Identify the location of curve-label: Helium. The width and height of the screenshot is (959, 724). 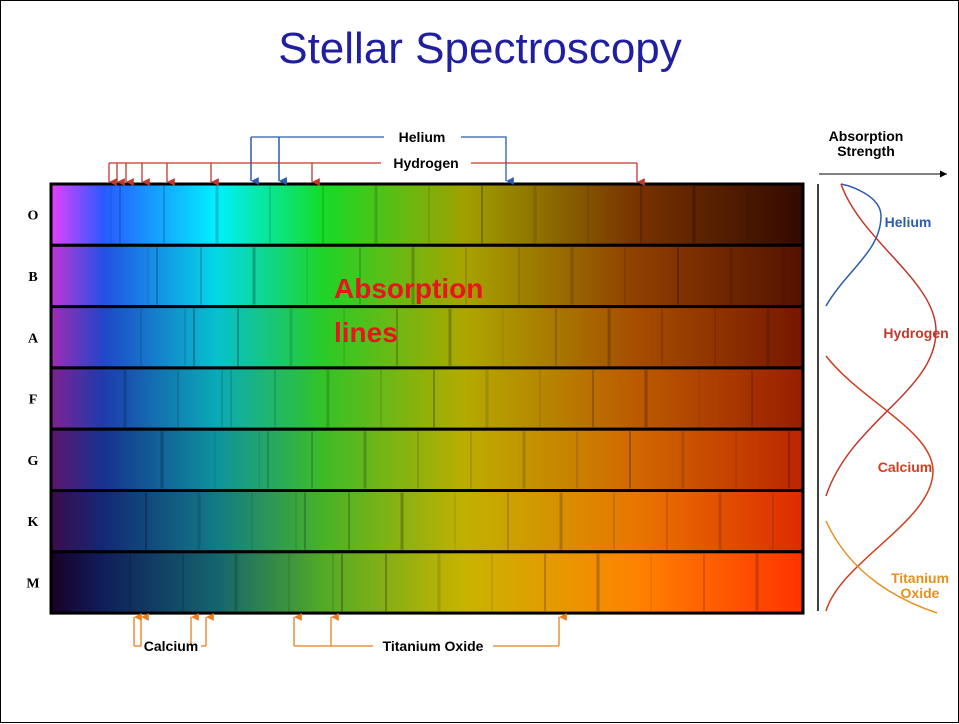
(908, 222).